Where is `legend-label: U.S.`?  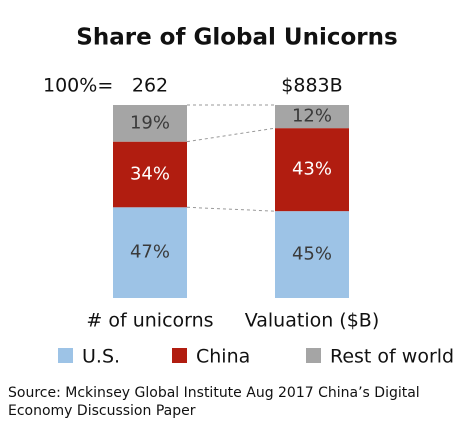
legend-label: U.S. is located at coordinates (101, 357).